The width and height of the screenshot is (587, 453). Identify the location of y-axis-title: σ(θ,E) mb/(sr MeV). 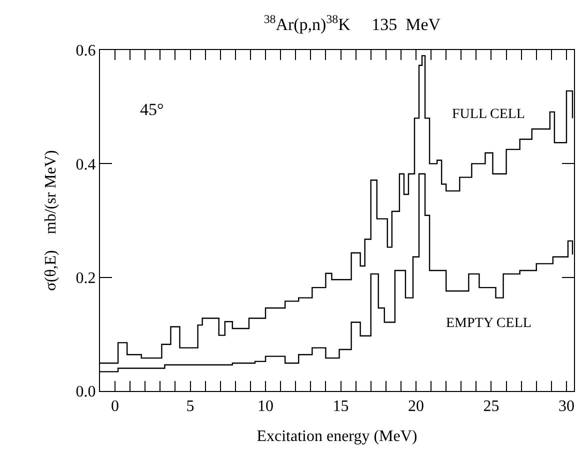
(51, 220).